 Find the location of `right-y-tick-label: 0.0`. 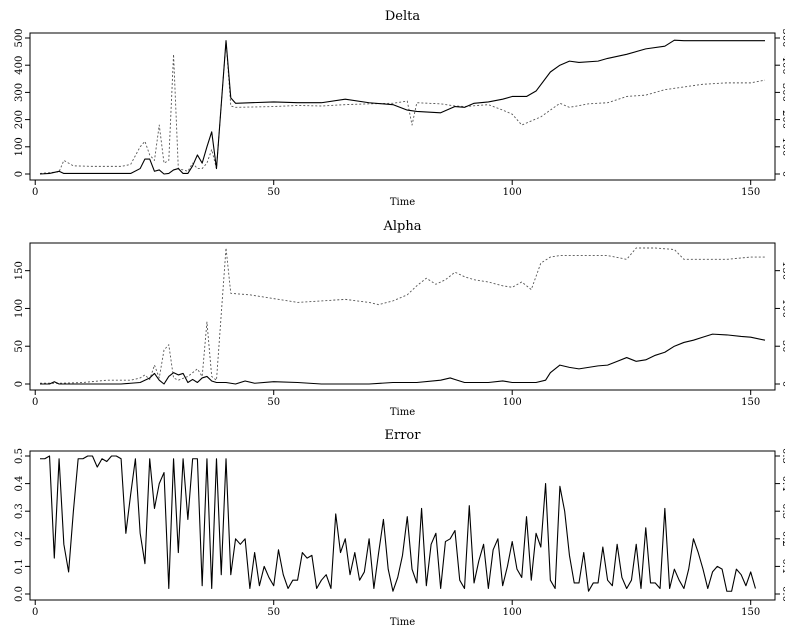

right-y-tick-label: 0.0 is located at coordinates (782, 594).